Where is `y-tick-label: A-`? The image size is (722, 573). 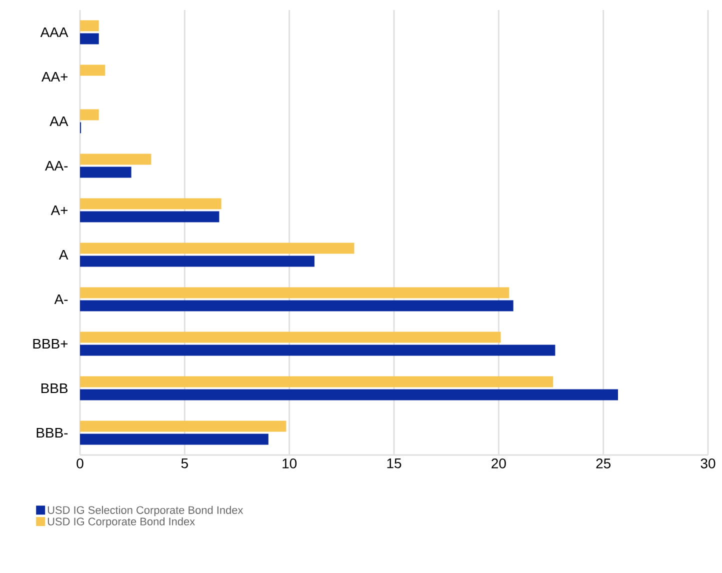 y-tick-label: A- is located at coordinates (61, 299).